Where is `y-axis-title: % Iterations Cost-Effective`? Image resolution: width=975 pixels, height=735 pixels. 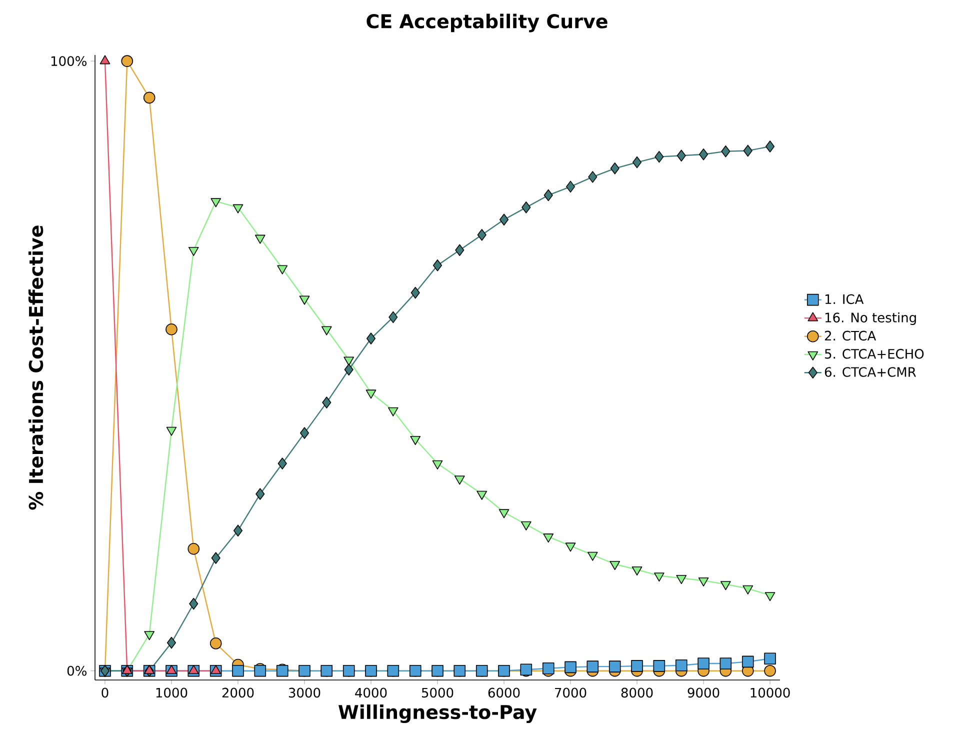 y-axis-title: % Iterations Cost-Effective is located at coordinates (36, 368).